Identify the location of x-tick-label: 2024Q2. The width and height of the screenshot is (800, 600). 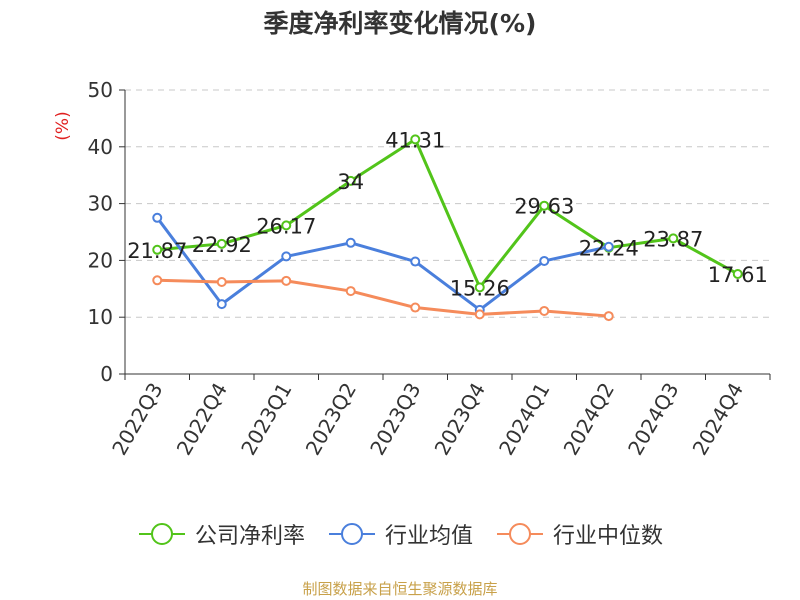
(589, 419).